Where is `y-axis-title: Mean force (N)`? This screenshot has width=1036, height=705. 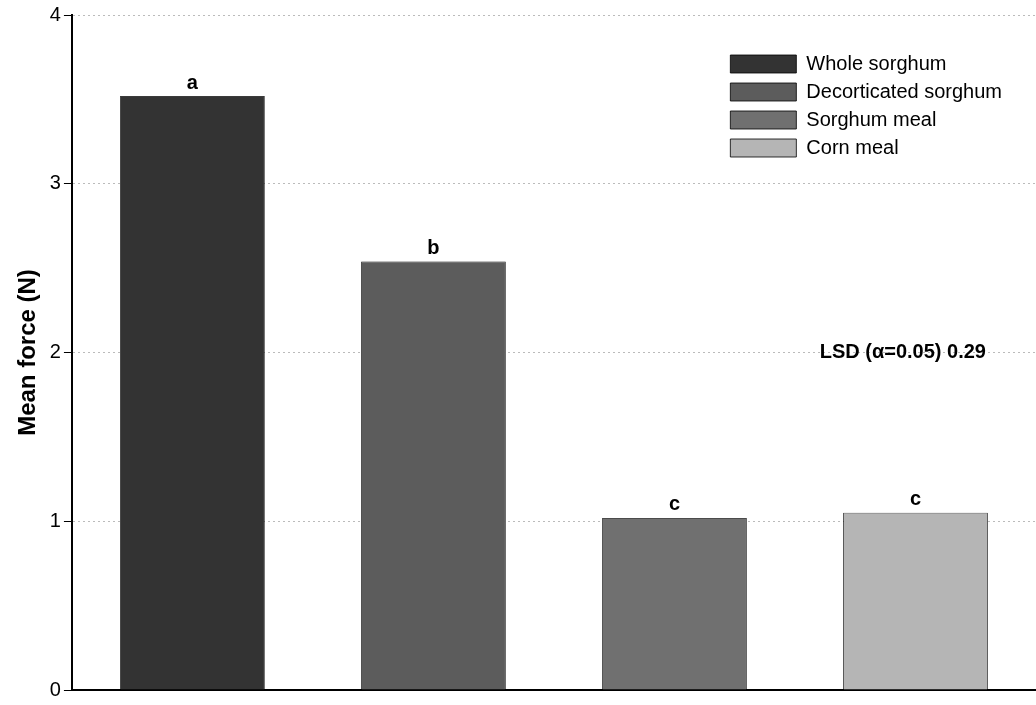
y-axis-title: Mean force (N) is located at coordinates (27, 352).